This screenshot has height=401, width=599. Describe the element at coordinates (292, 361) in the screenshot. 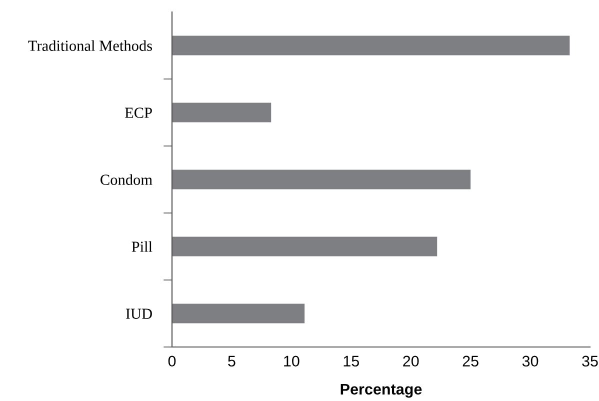

I see `x-tick-label: 10` at that location.